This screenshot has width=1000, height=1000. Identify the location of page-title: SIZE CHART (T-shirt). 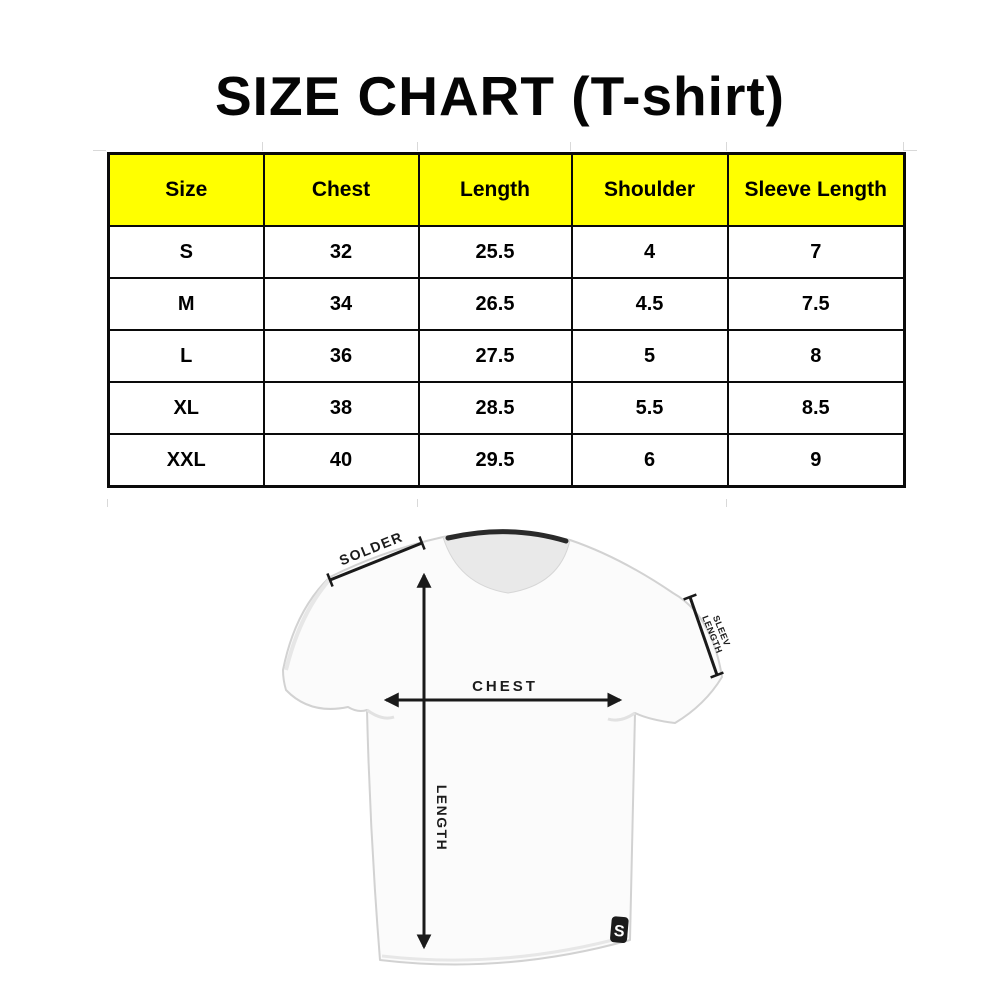
(500, 96).